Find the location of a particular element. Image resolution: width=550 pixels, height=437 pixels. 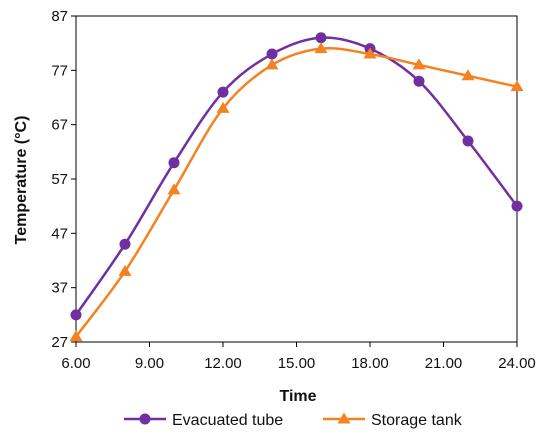

legend-label-evacuated-tube: Evacuated tube is located at coordinates (227, 420).